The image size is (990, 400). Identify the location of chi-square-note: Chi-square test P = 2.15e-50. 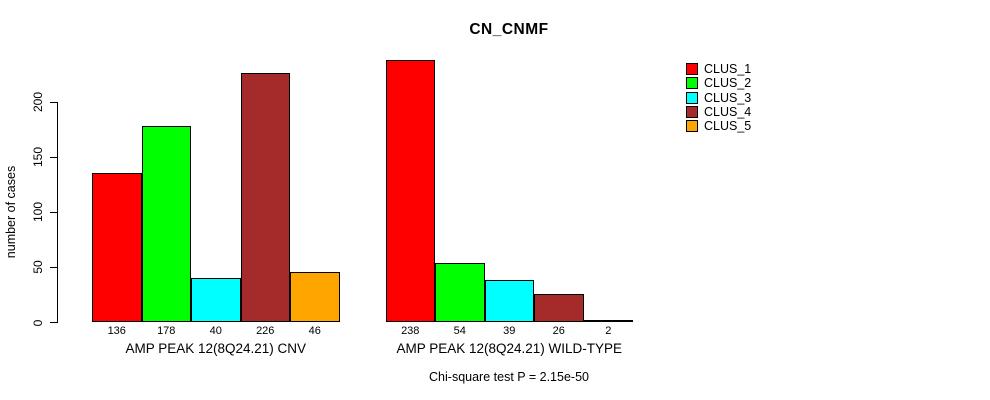
(509, 377).